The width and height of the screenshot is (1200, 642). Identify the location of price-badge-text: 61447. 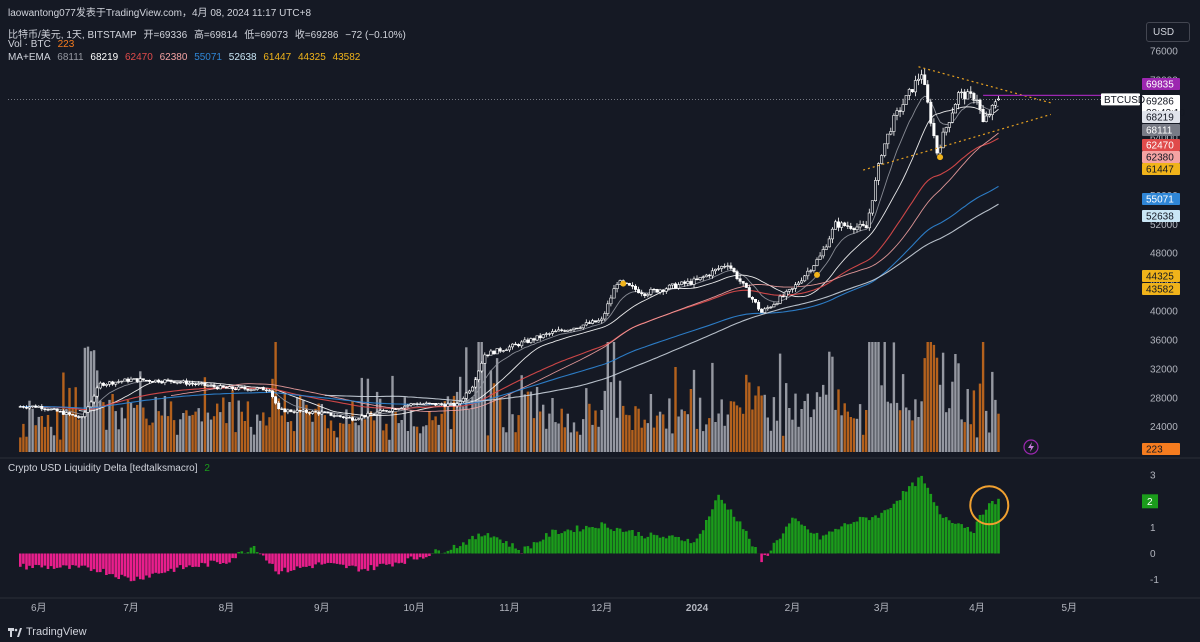
(1160, 170).